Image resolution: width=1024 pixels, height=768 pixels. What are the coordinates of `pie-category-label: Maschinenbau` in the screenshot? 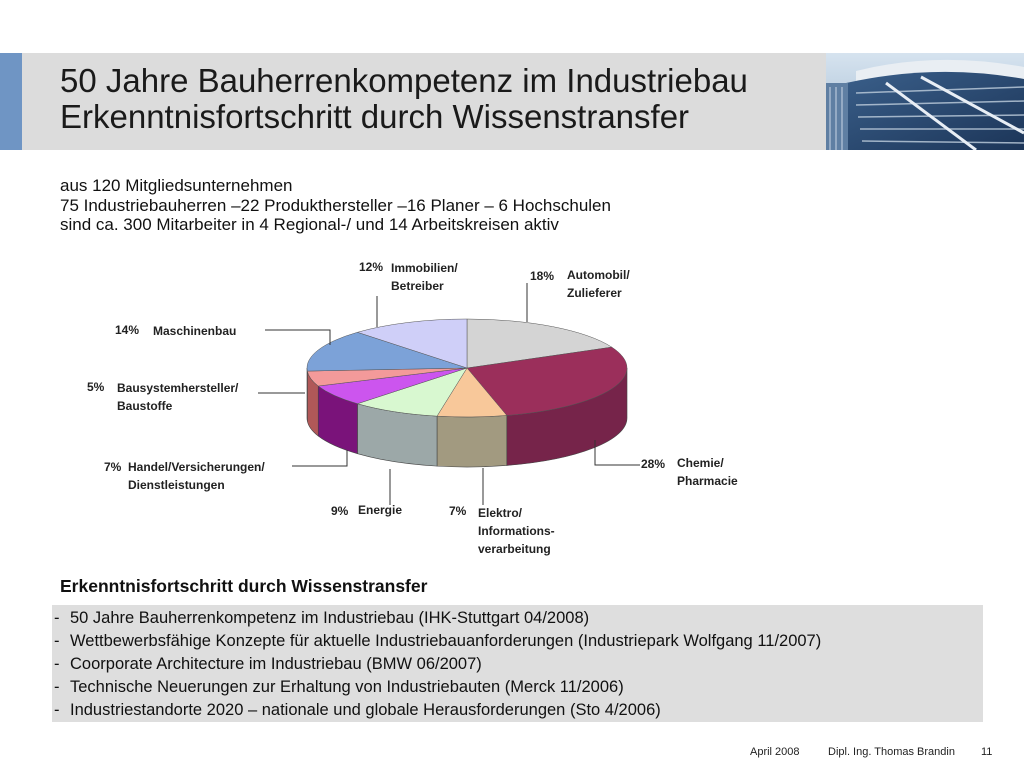 It's located at (194, 331).